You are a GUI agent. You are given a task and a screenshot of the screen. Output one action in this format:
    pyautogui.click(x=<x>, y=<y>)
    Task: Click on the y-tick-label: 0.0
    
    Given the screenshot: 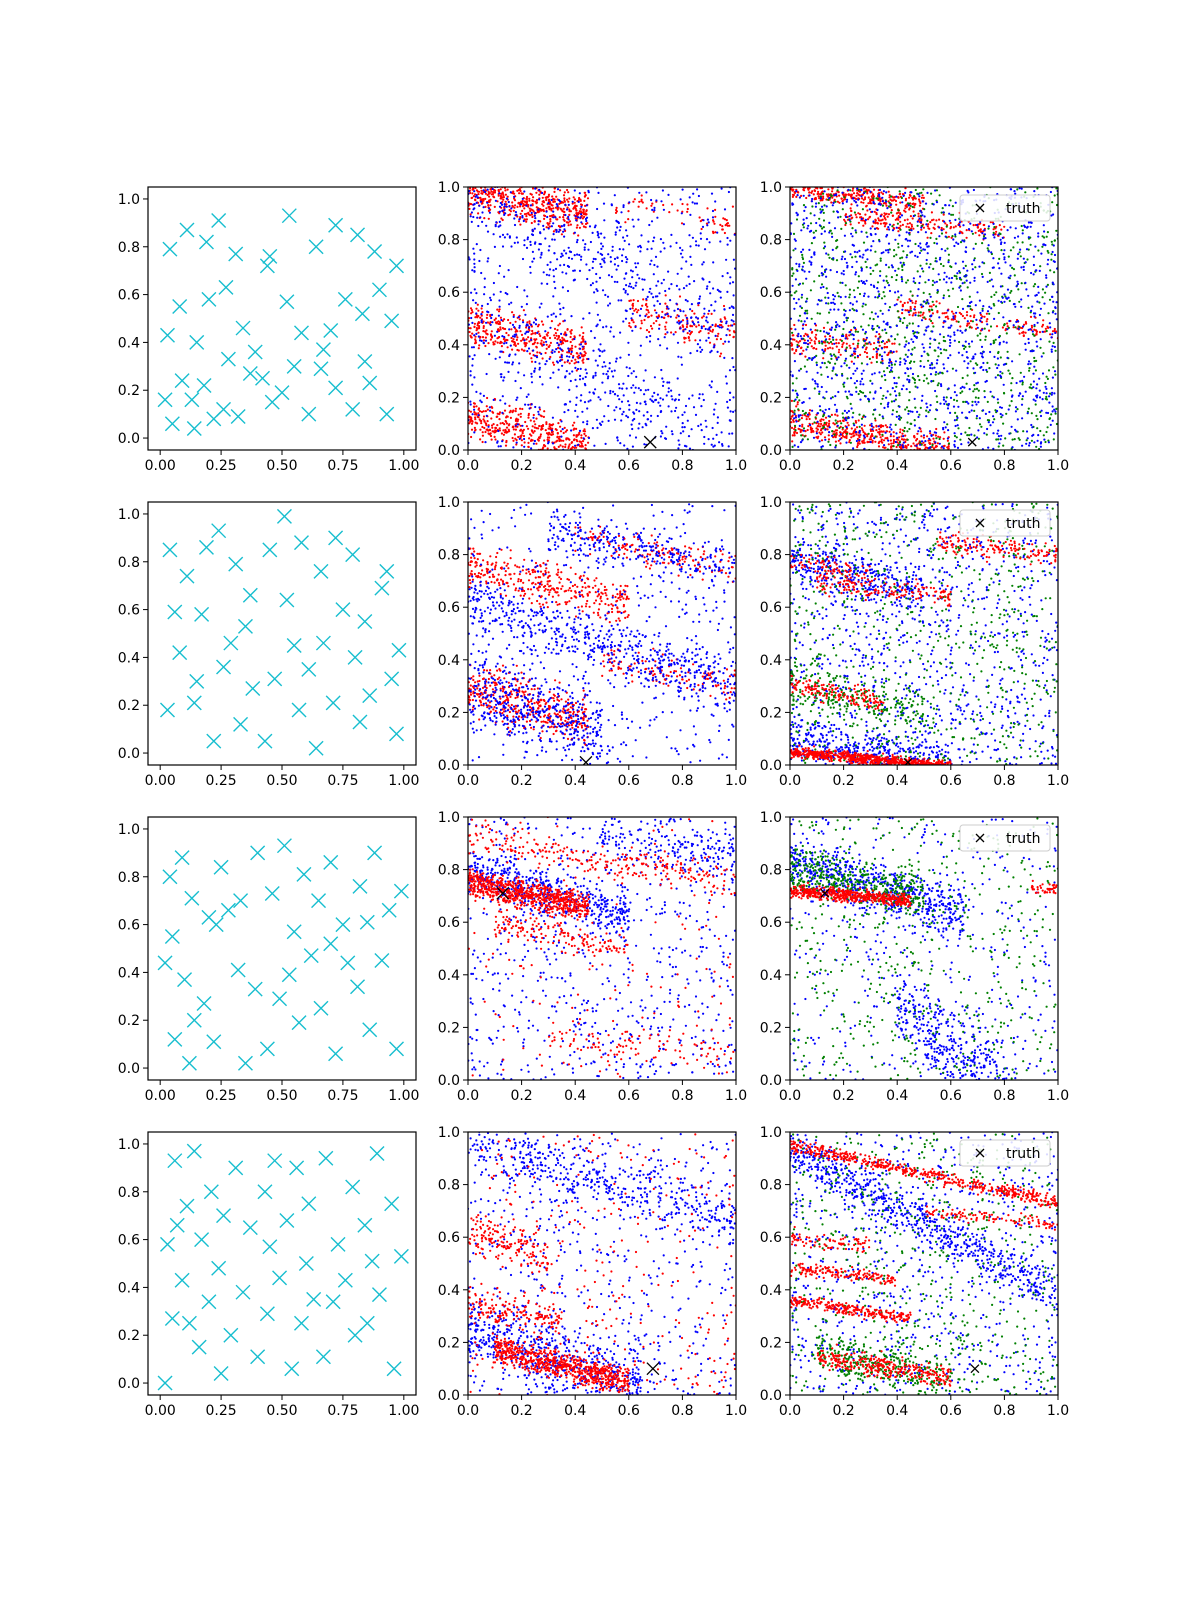 What is the action you would take?
    pyautogui.click(x=129, y=439)
    